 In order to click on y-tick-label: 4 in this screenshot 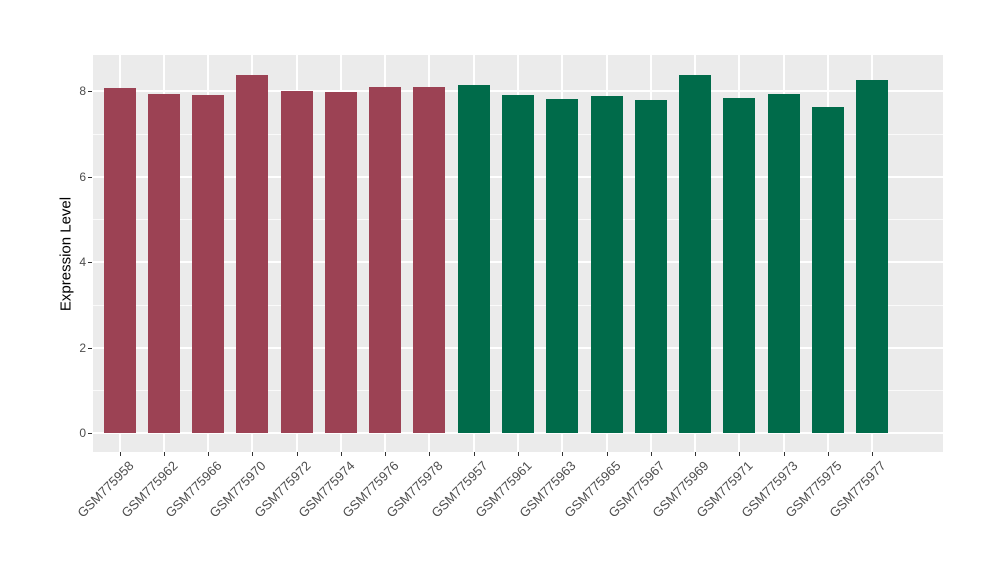, I will do `click(82, 262)`.